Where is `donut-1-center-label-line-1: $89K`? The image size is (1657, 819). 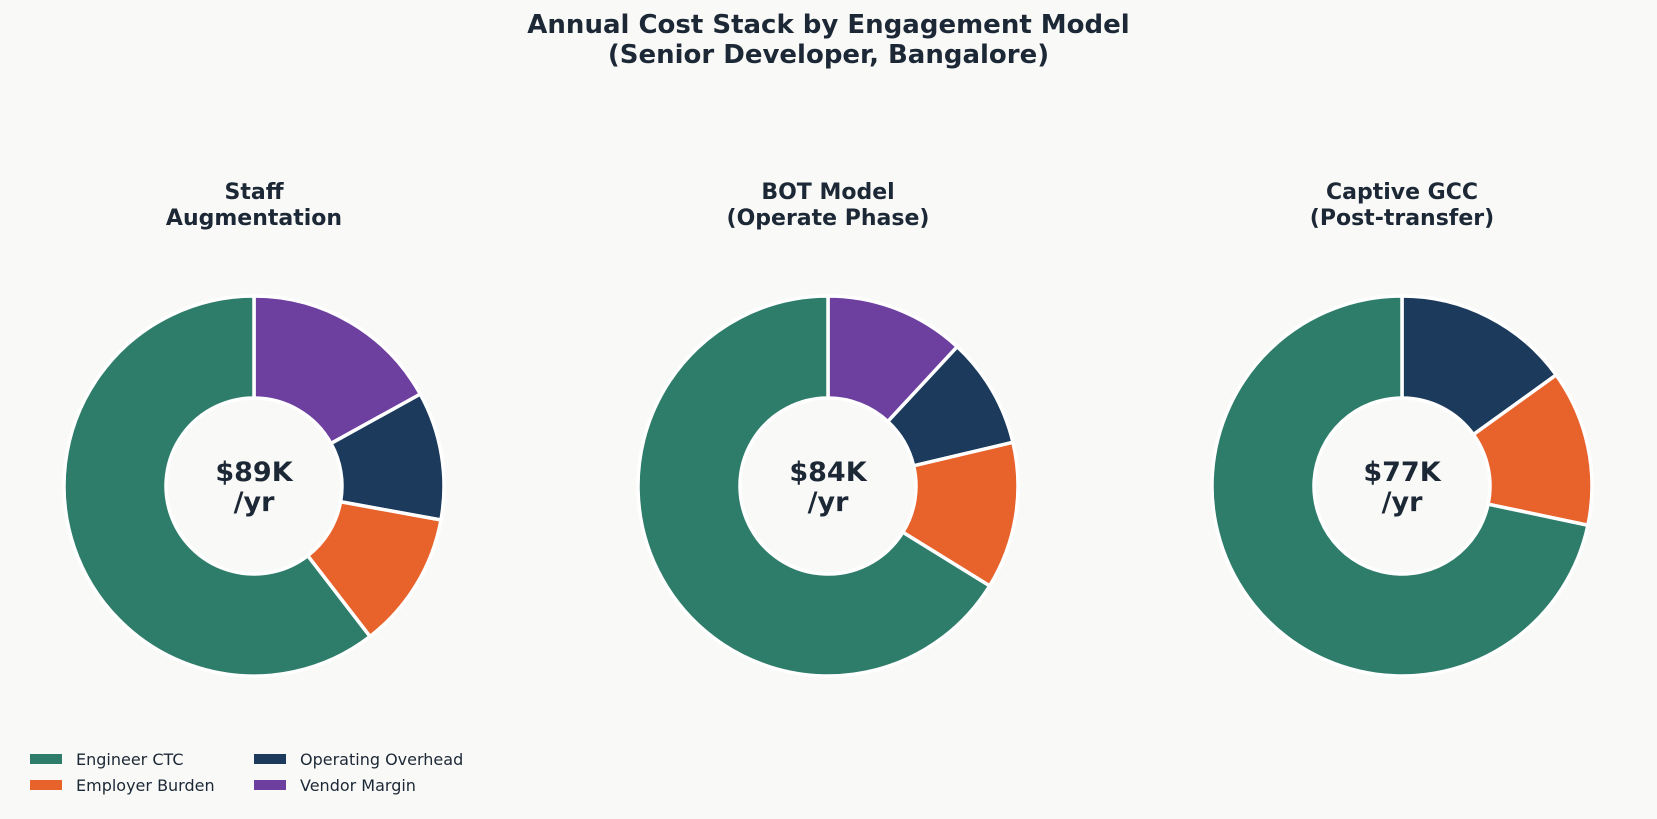
donut-1-center-label-line-1: $89K is located at coordinates (254, 472).